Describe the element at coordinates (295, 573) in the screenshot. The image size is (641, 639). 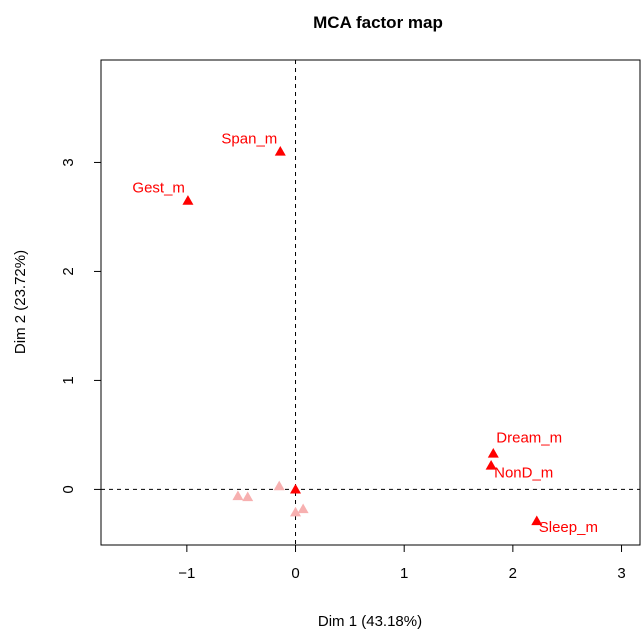
I see `x-tick-label: 0` at that location.